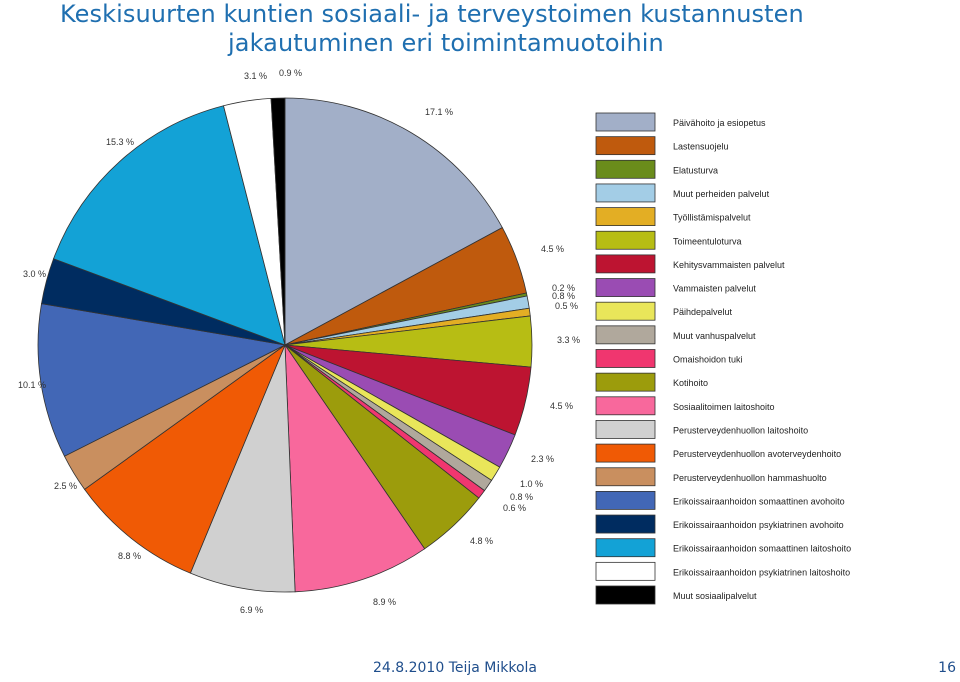  I want to click on data-label: 0.5 %, so click(566, 306).